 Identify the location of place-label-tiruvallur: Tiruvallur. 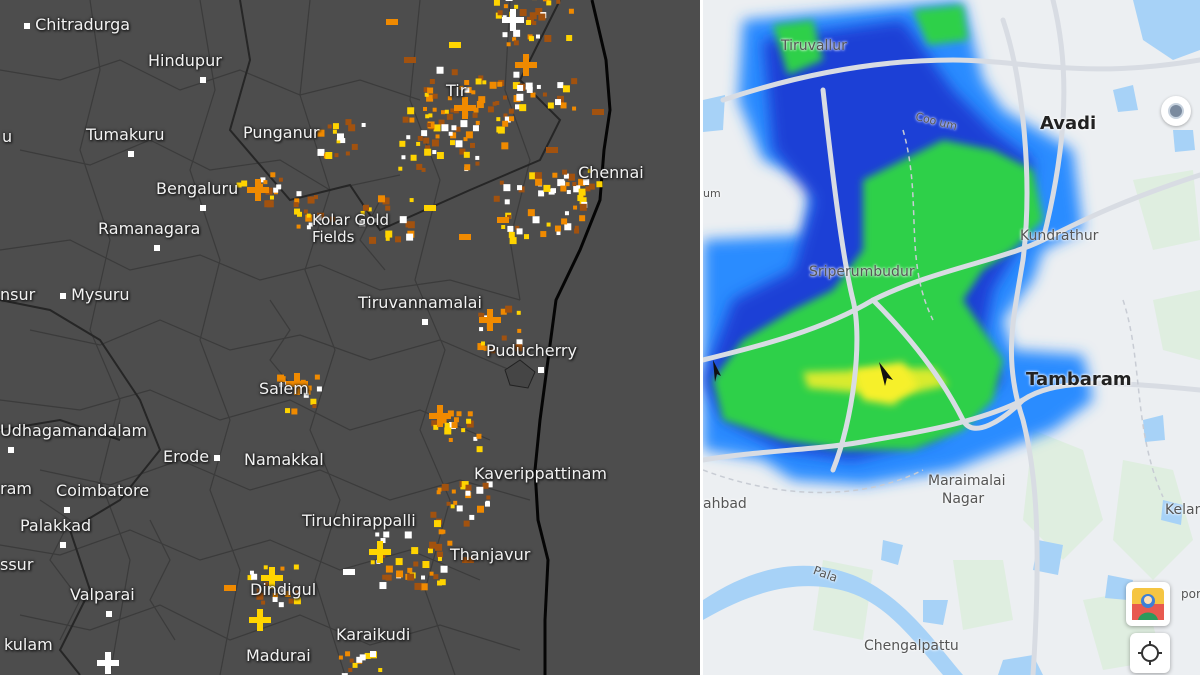
(814, 46).